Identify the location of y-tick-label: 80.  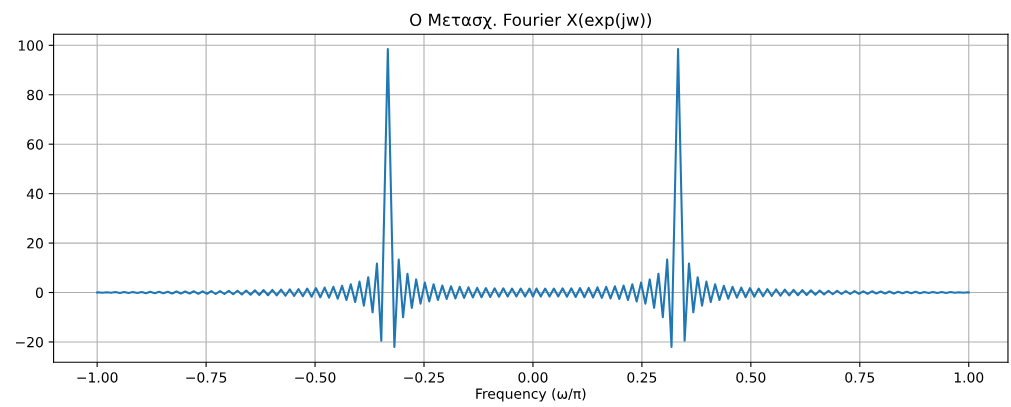
(35, 95).